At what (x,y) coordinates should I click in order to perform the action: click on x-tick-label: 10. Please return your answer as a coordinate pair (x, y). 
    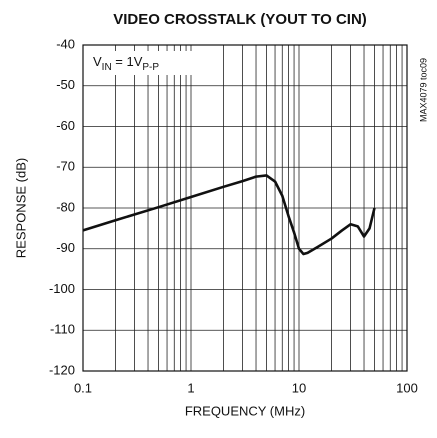
    Looking at the image, I should click on (299, 387).